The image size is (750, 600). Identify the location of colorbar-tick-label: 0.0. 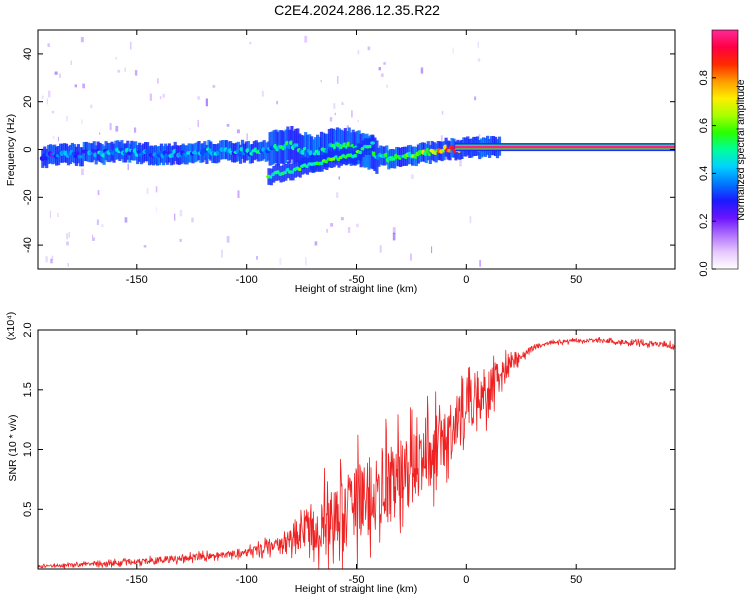
(704, 268).